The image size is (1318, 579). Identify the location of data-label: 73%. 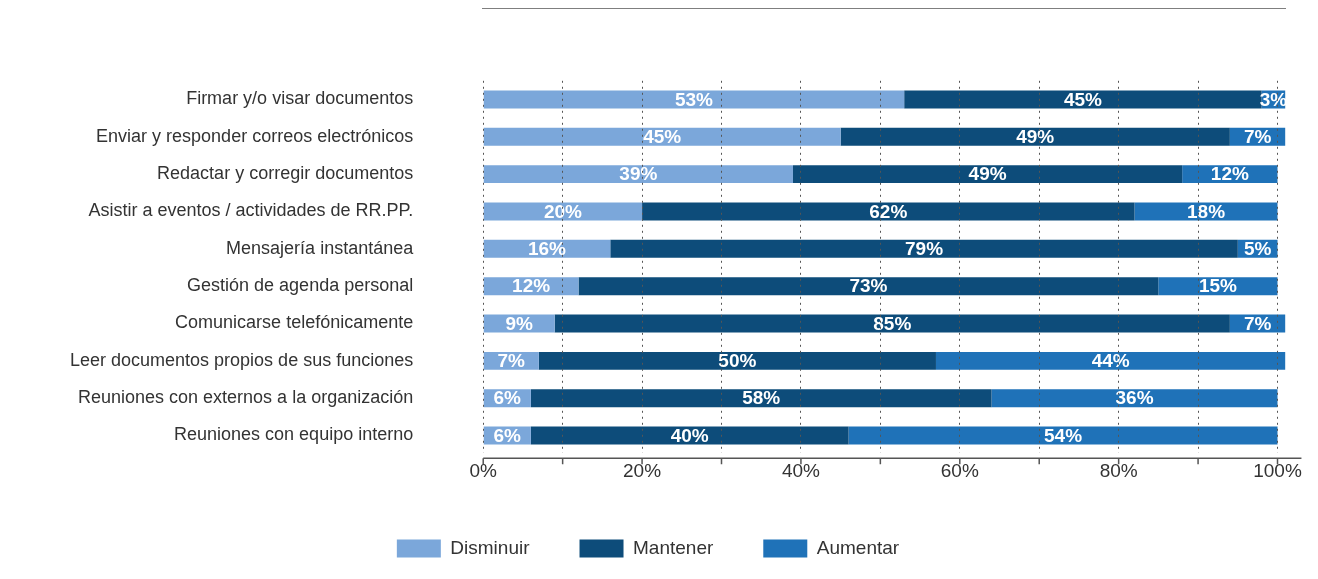
(868, 286).